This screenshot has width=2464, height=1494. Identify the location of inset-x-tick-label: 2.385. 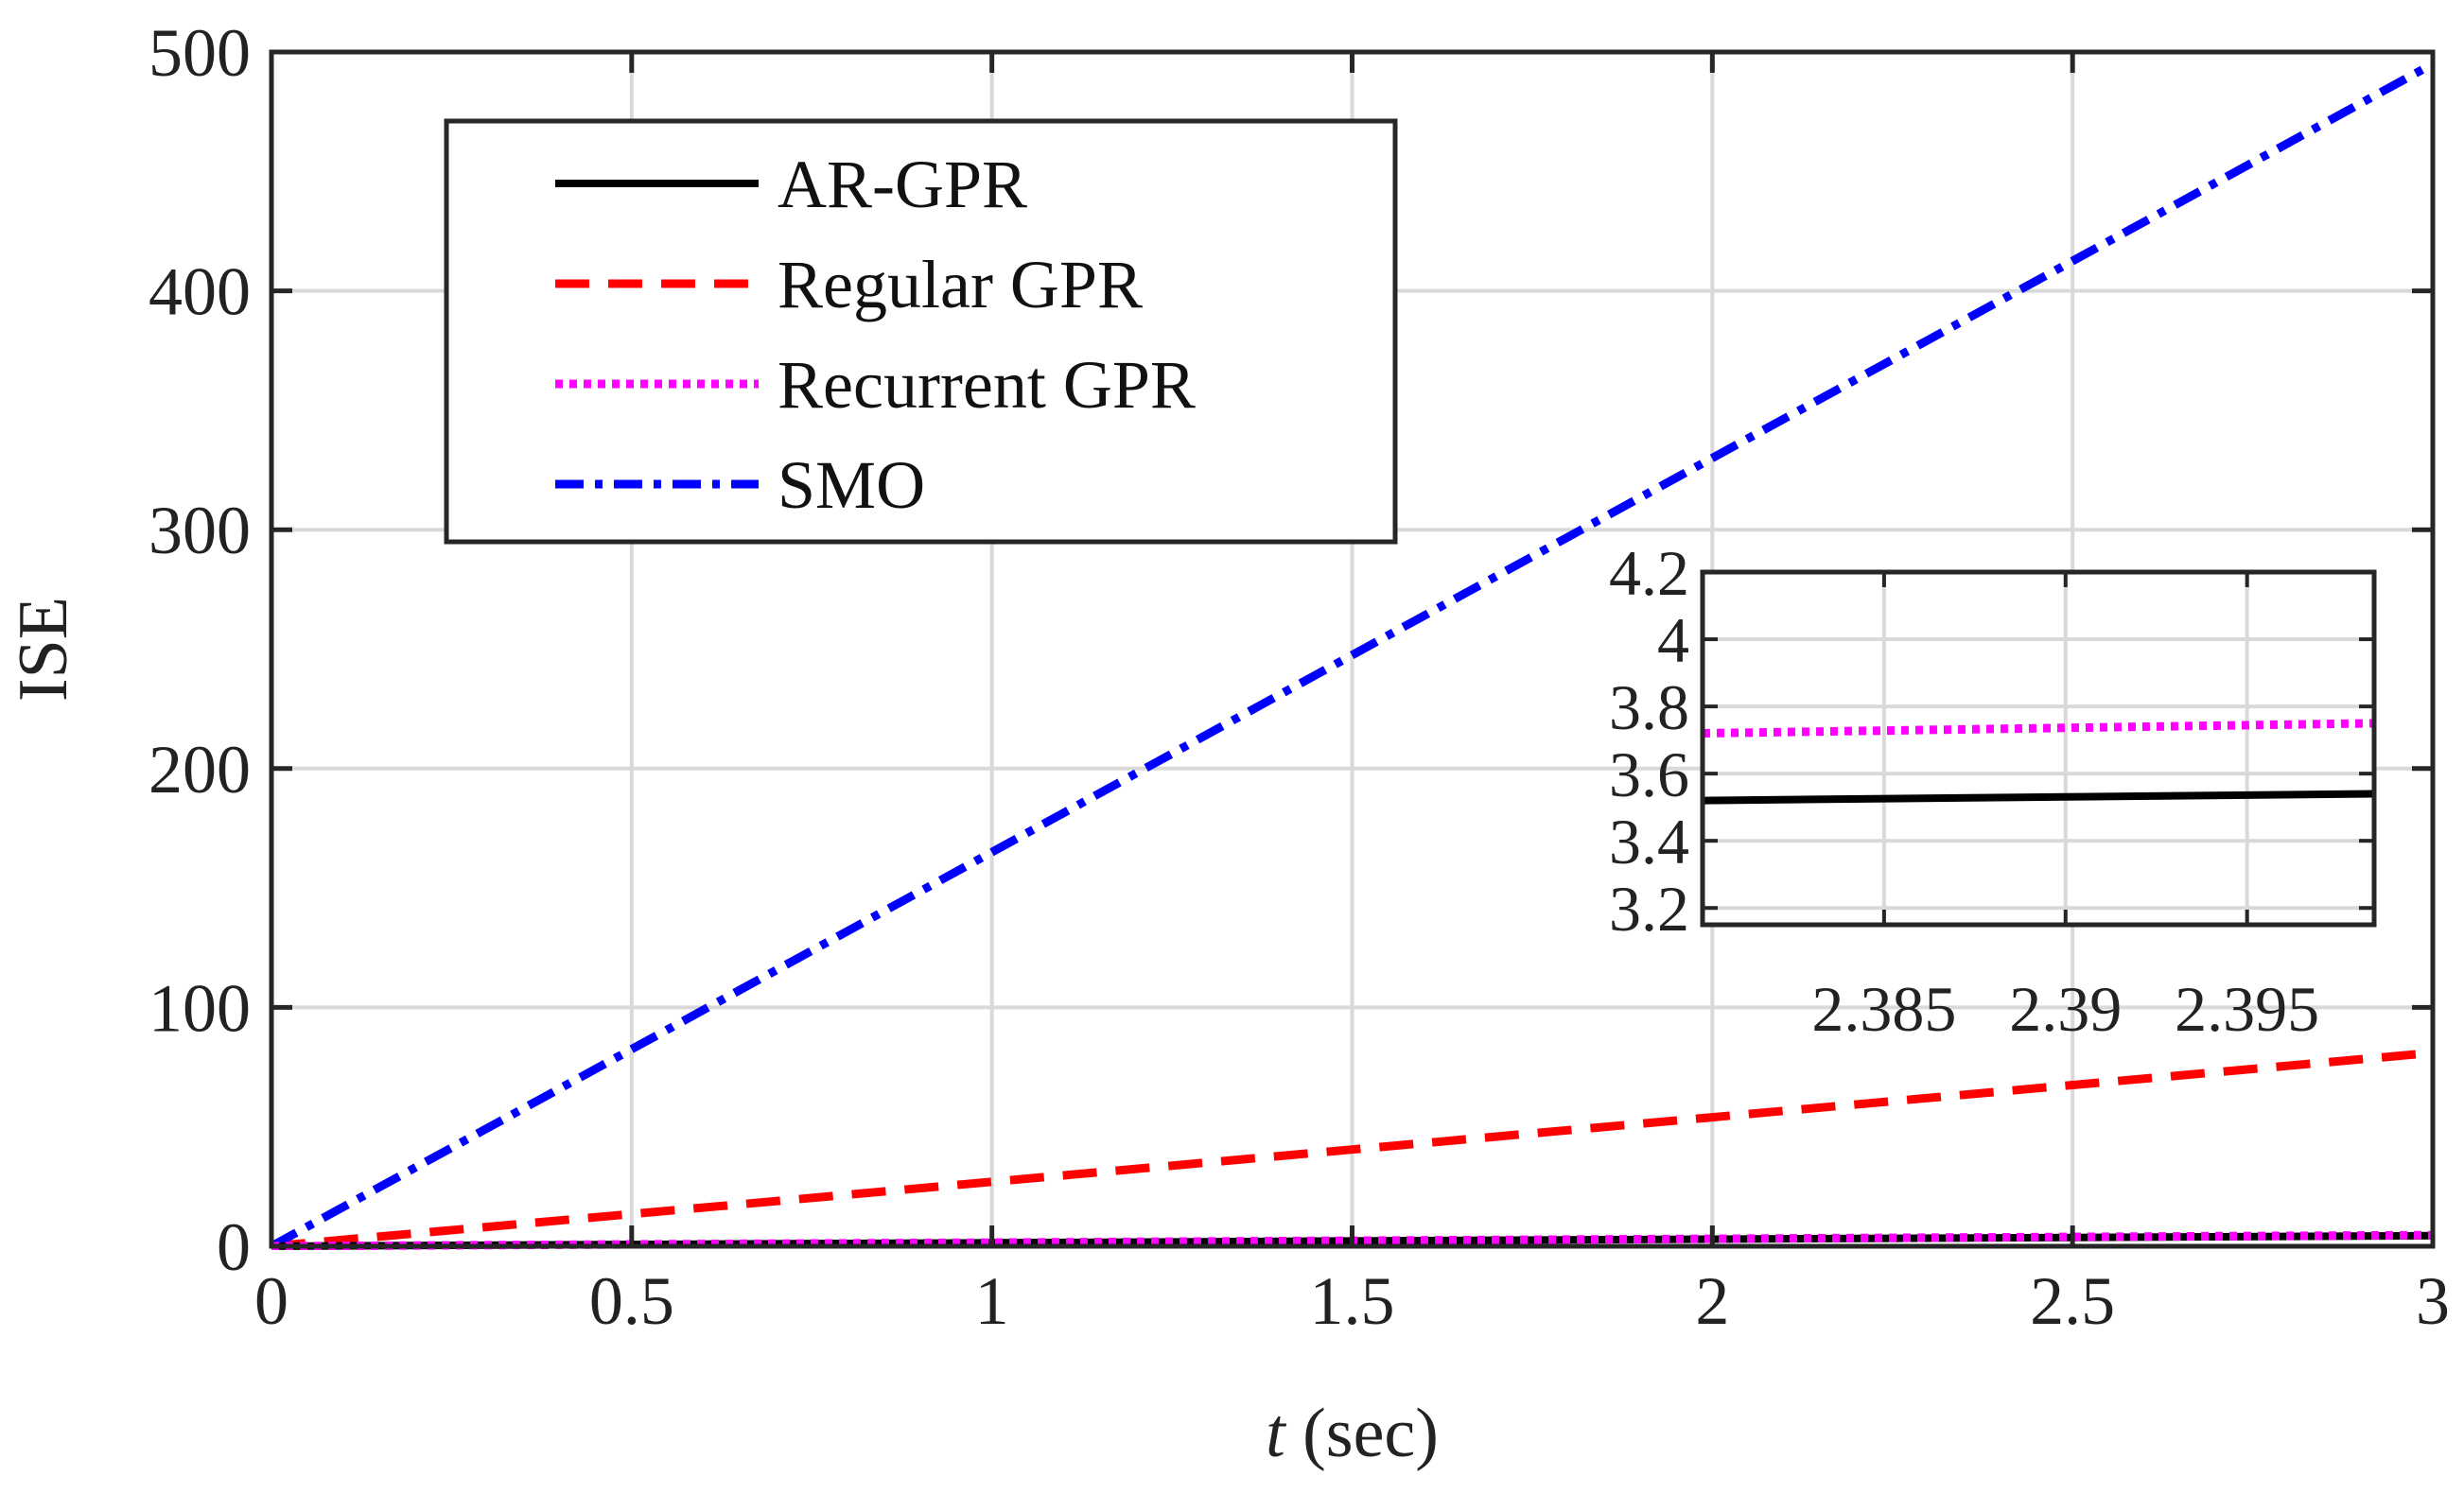
(1883, 1009).